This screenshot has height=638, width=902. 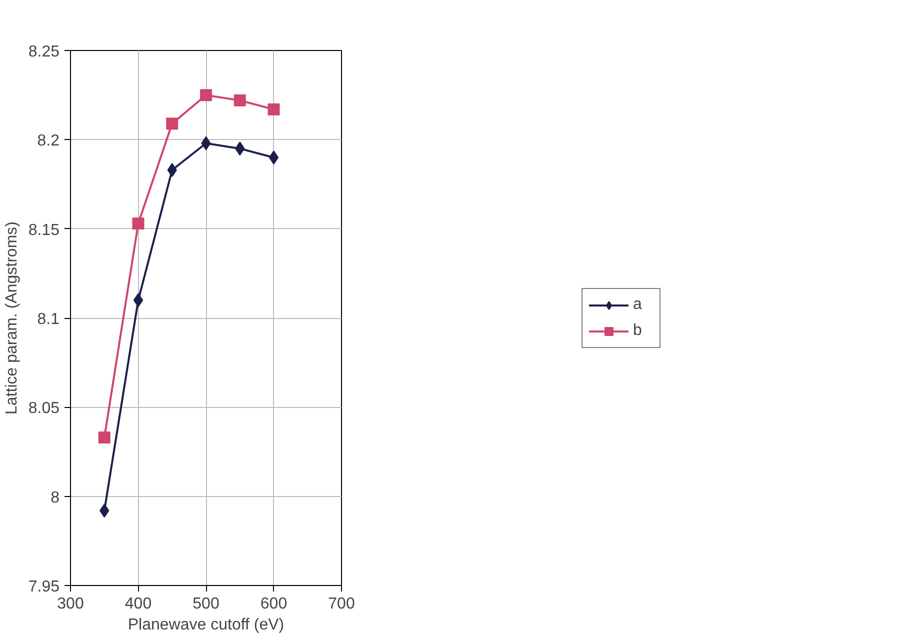 What do you see at coordinates (70, 604) in the screenshot?
I see `x-tick-label: 300` at bounding box center [70, 604].